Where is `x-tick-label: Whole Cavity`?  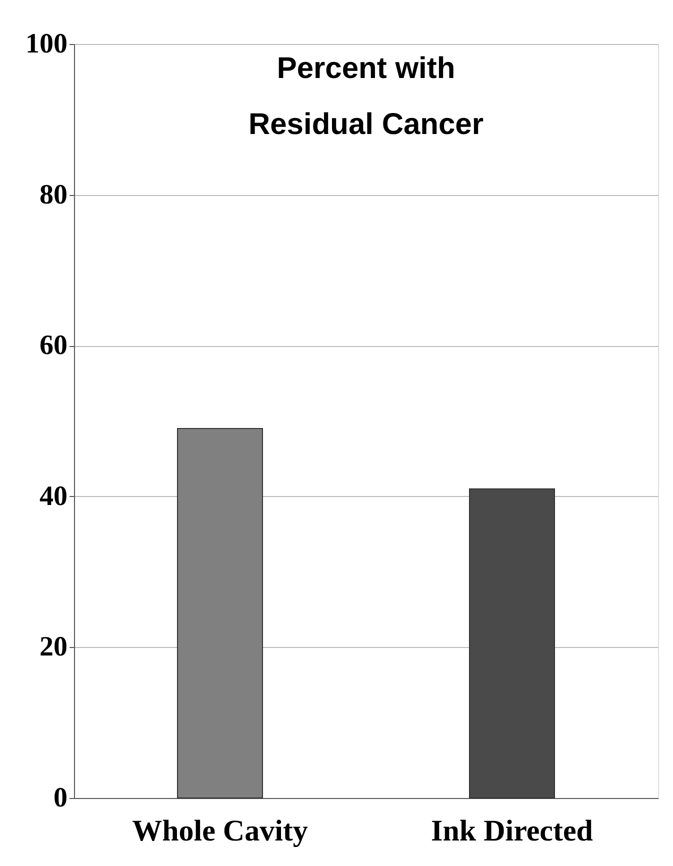 x-tick-label: Whole Cavity is located at coordinates (220, 831).